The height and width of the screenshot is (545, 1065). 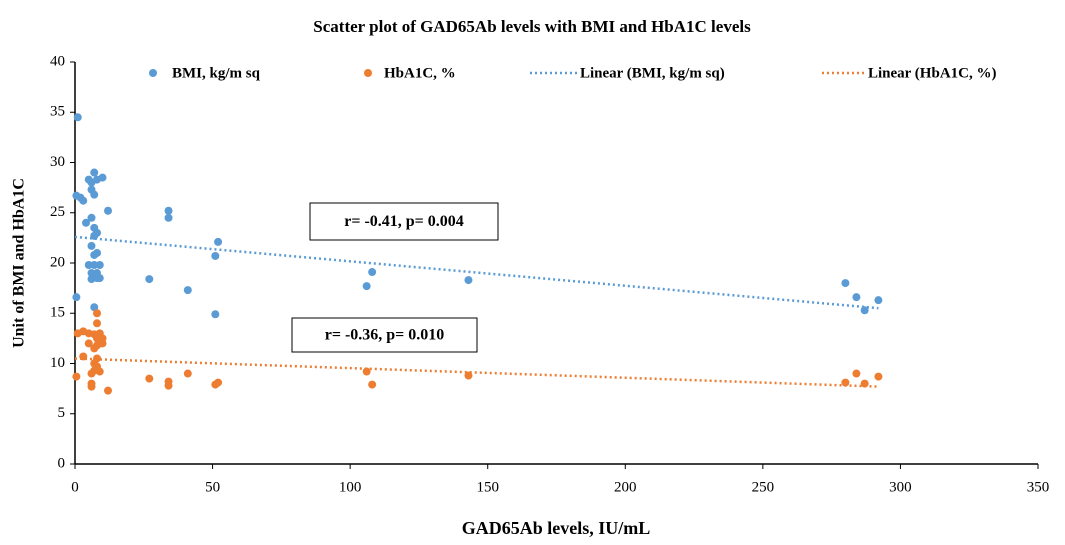 I want to click on annotation: r= -0.36, p= 0.010, so click(x=385, y=335).